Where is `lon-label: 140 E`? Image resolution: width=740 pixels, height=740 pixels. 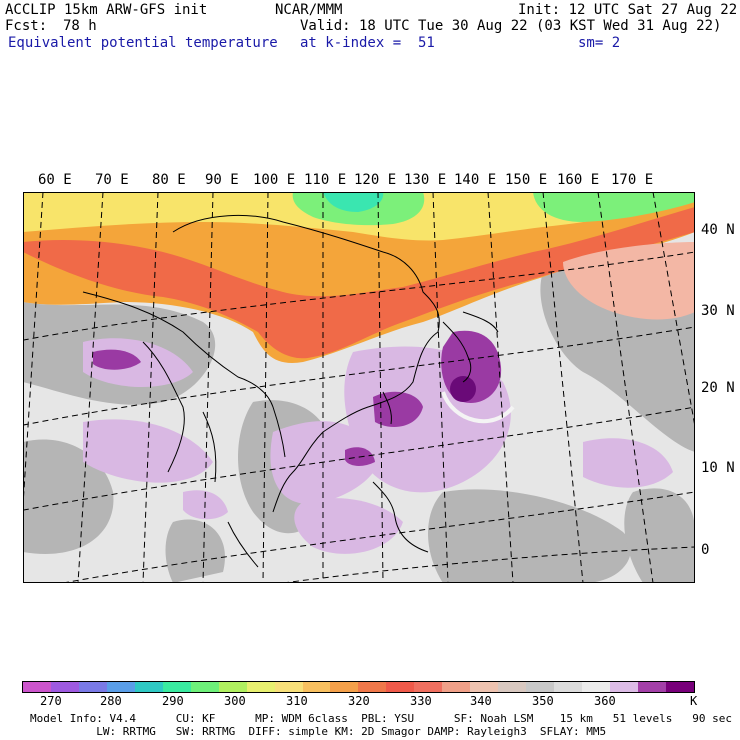 lon-label: 140 E is located at coordinates (475, 180).